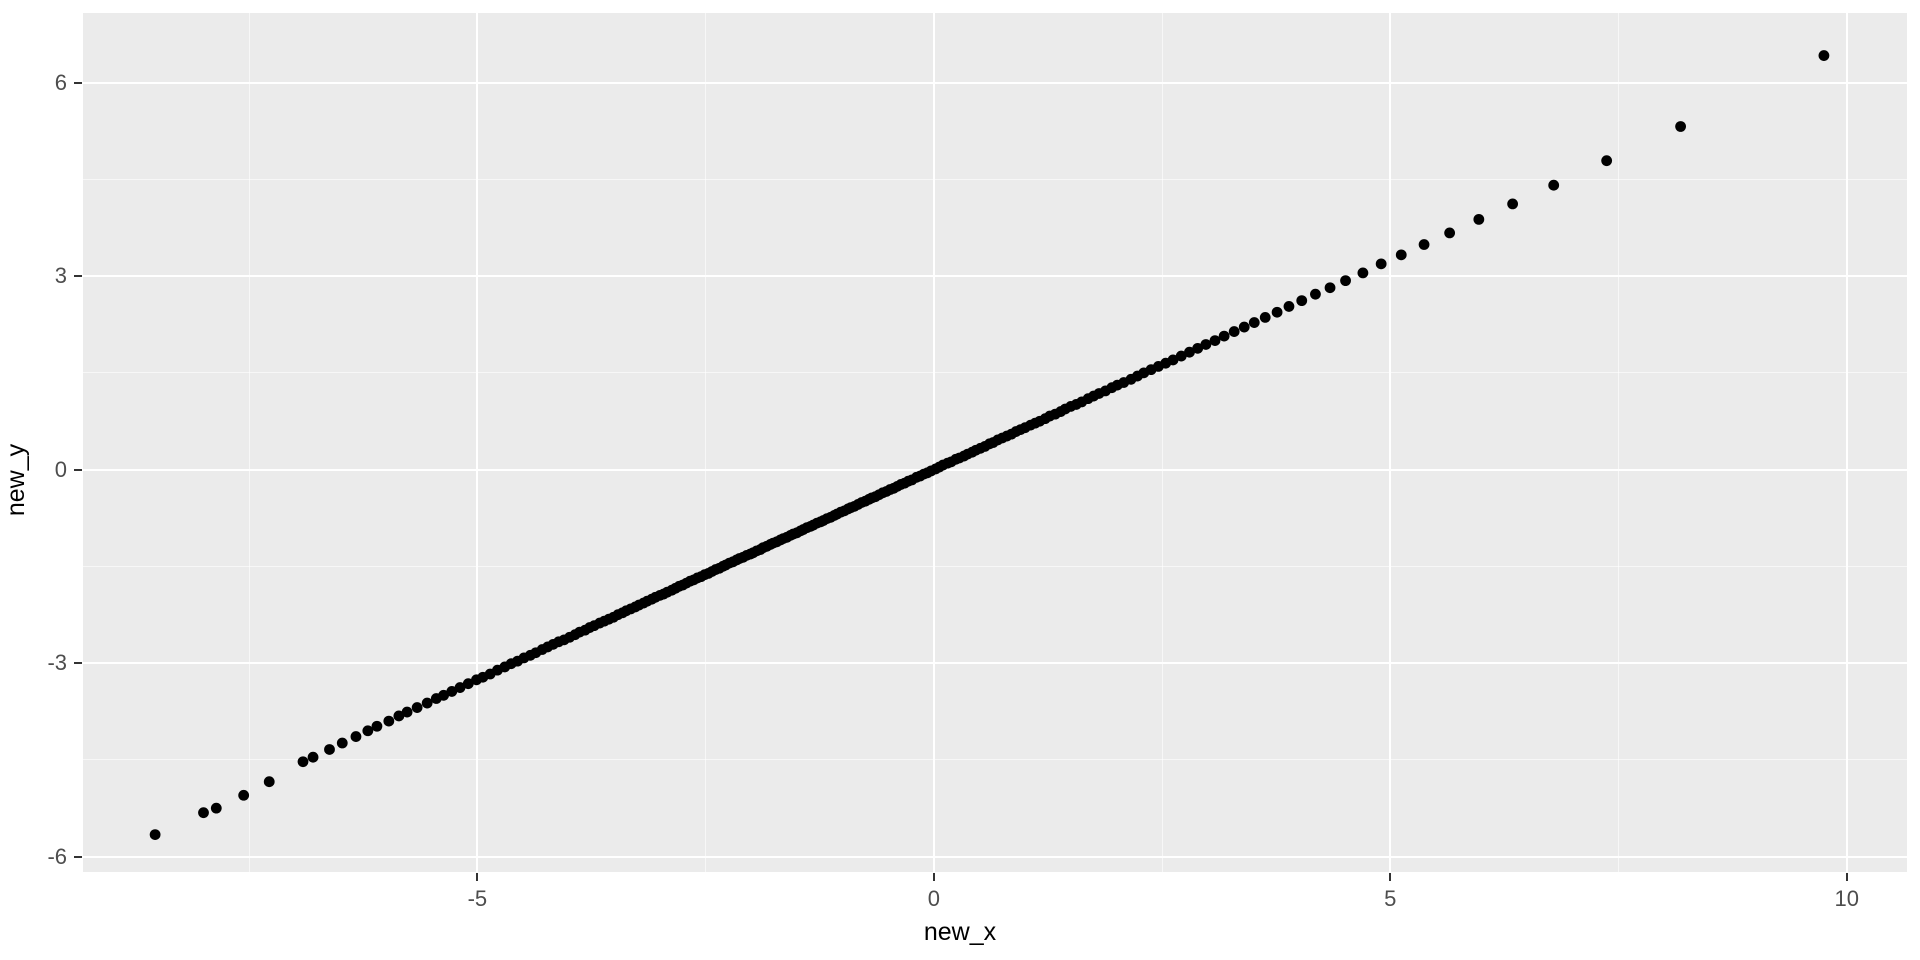 This screenshot has height=960, width=1920. I want to click on x-tick-label: -5, so click(477, 898).